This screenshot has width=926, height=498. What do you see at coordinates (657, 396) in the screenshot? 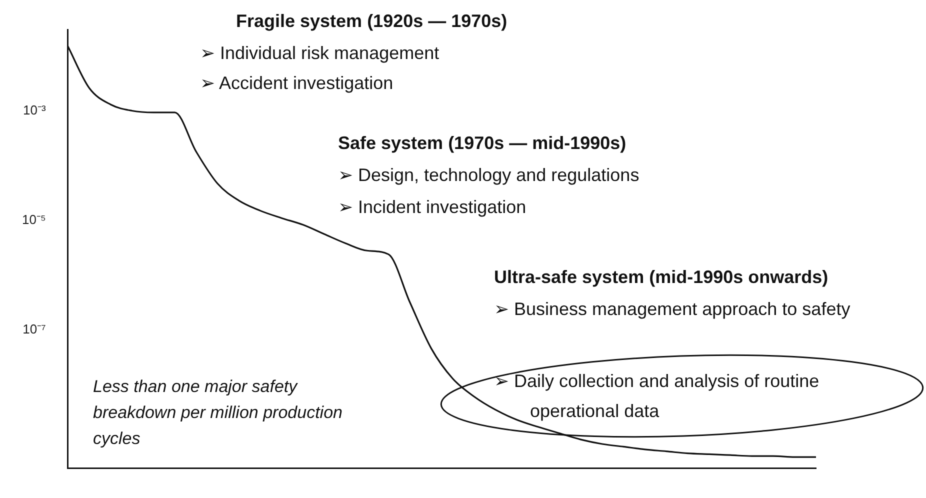
I see `annotation: ➢ Daily collection and analysis of routine operational data` at bounding box center [657, 396].